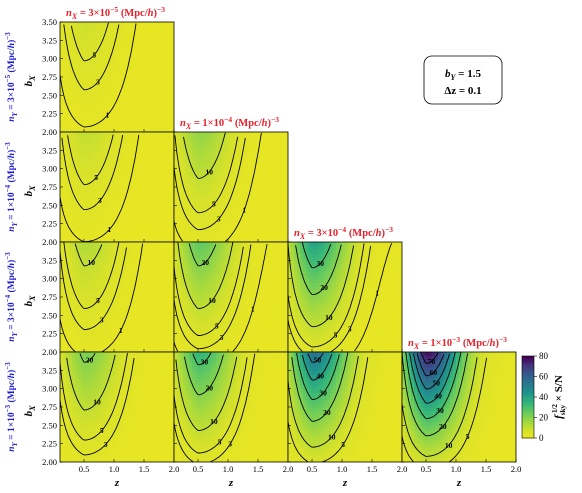  Describe the element at coordinates (117, 77) in the screenshot. I see `heatmap-cells` at that location.